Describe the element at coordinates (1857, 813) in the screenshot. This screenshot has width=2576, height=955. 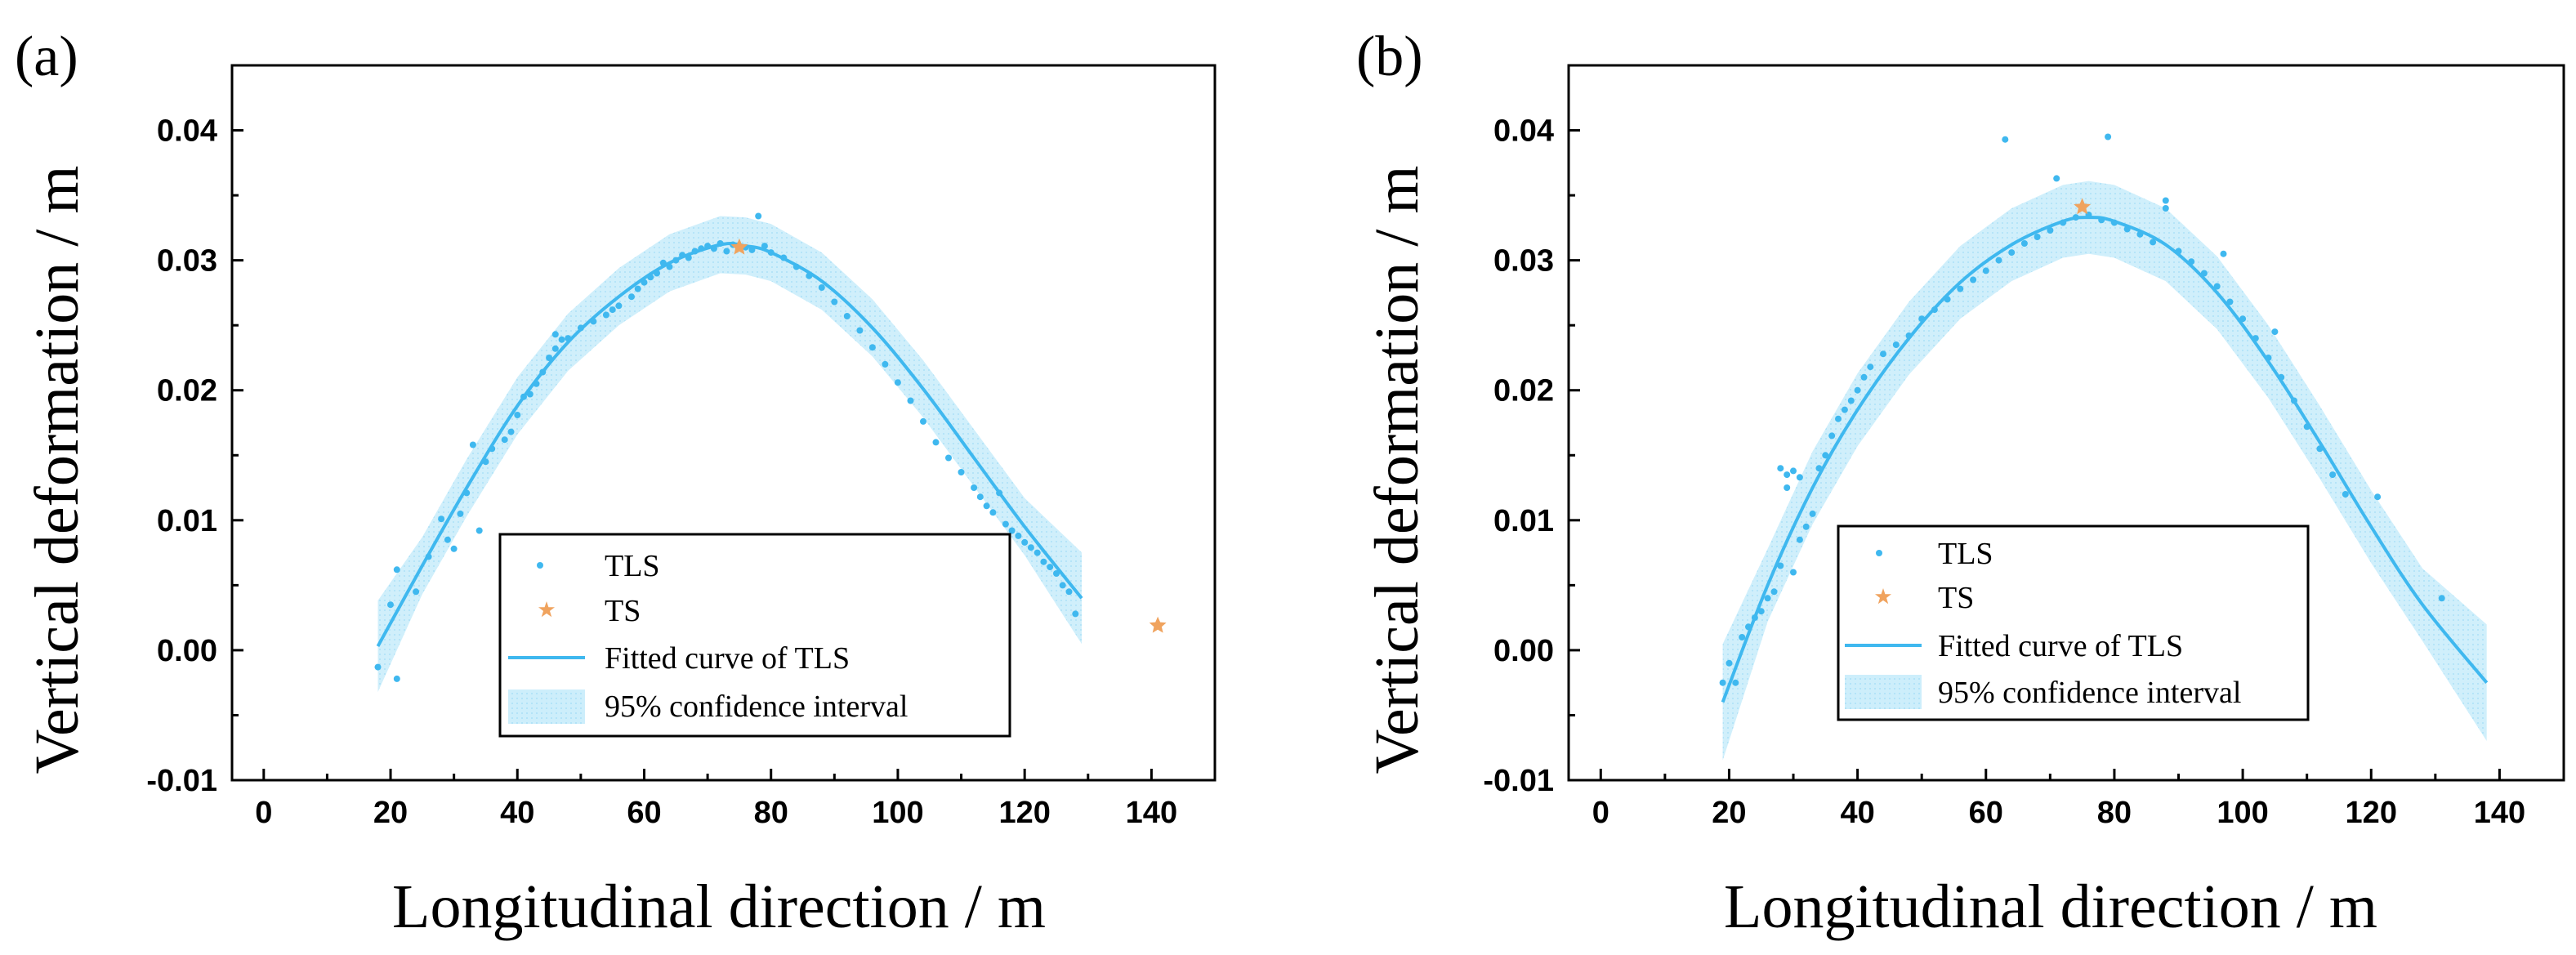
I see `x-tick-label: 40` at that location.